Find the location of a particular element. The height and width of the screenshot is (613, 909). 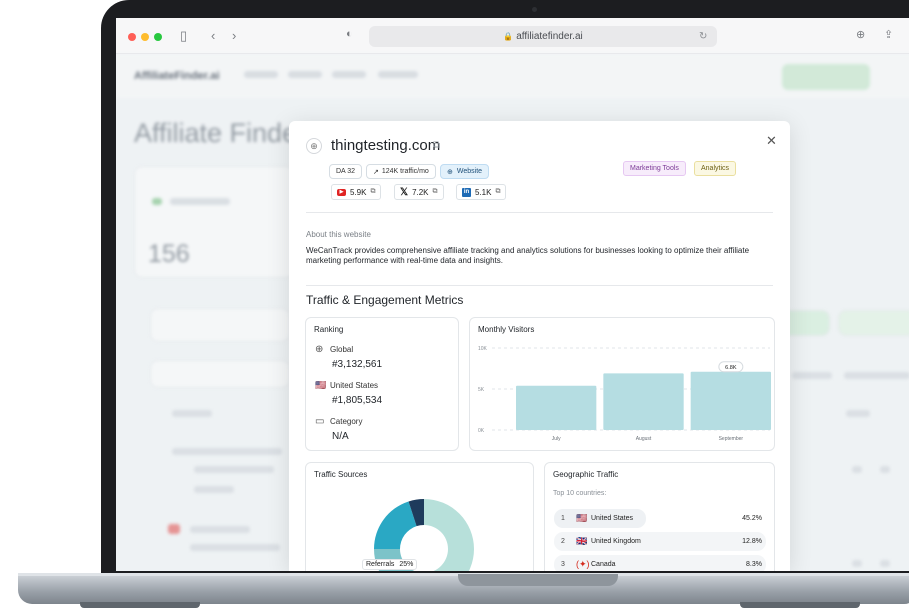

forward-icon: › is located at coordinates (234, 35).